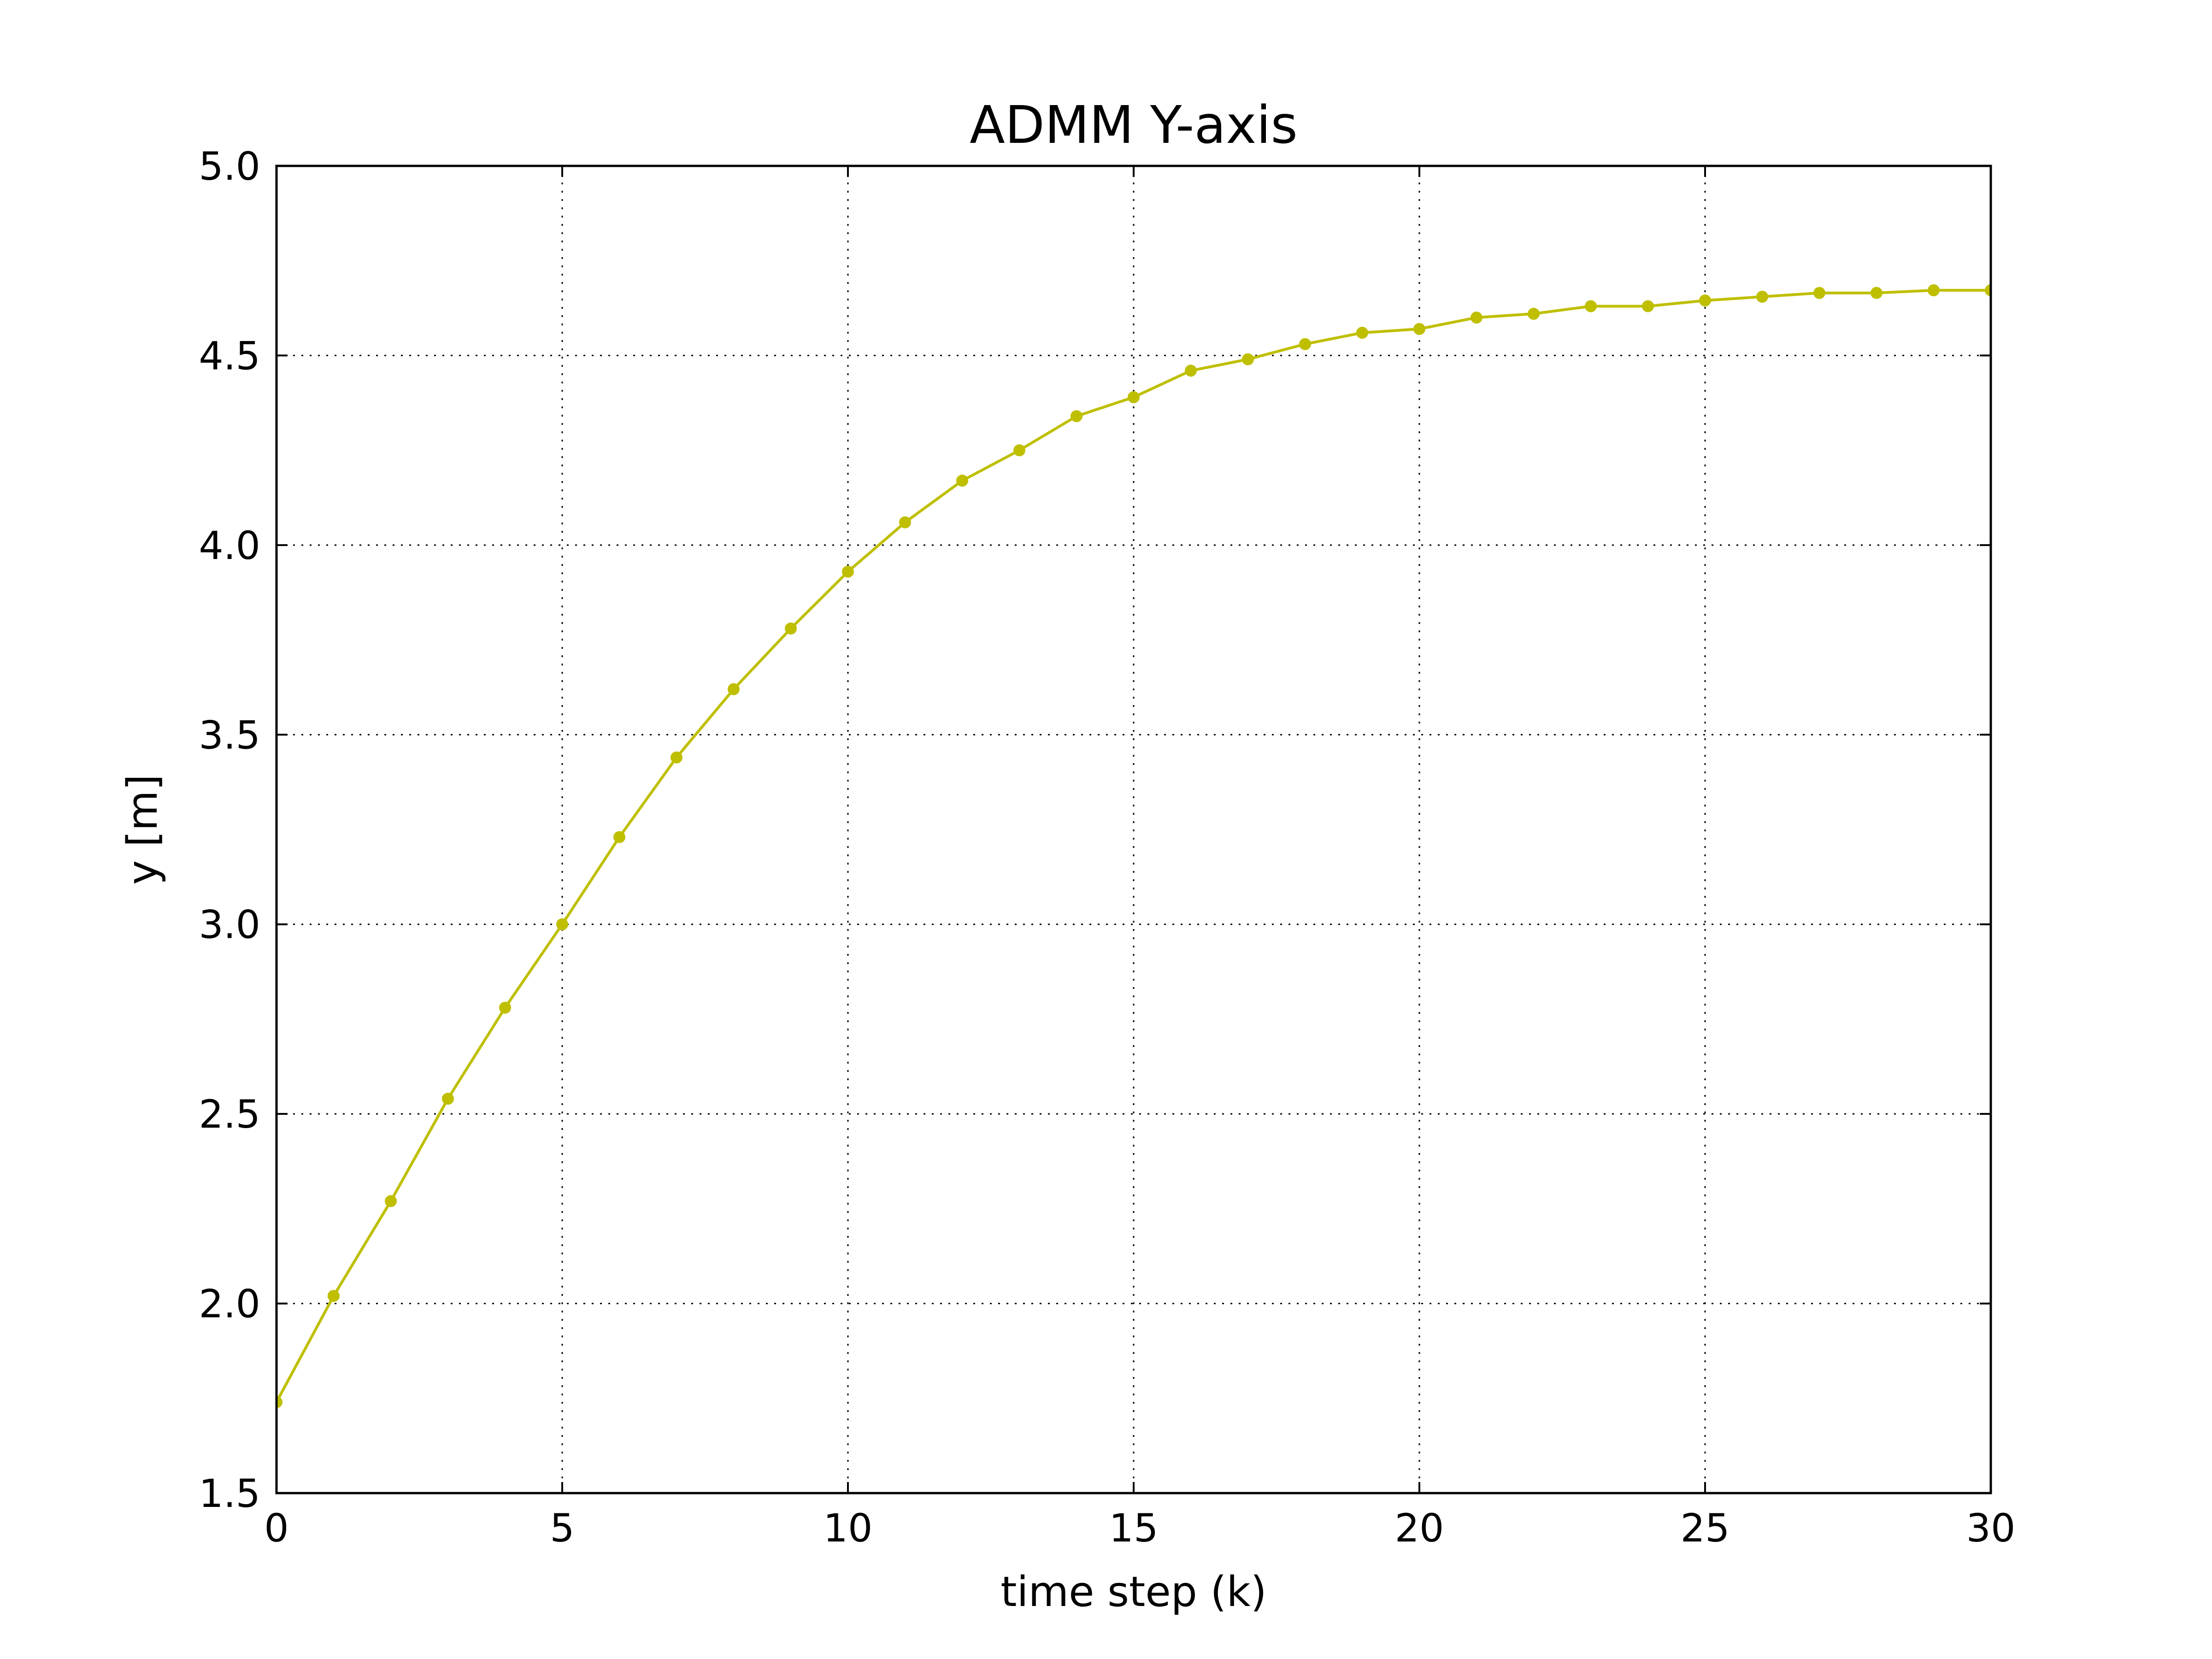 The width and height of the screenshot is (2212, 1659). What do you see at coordinates (276, 1528) in the screenshot?
I see `x-tick-label: 0` at bounding box center [276, 1528].